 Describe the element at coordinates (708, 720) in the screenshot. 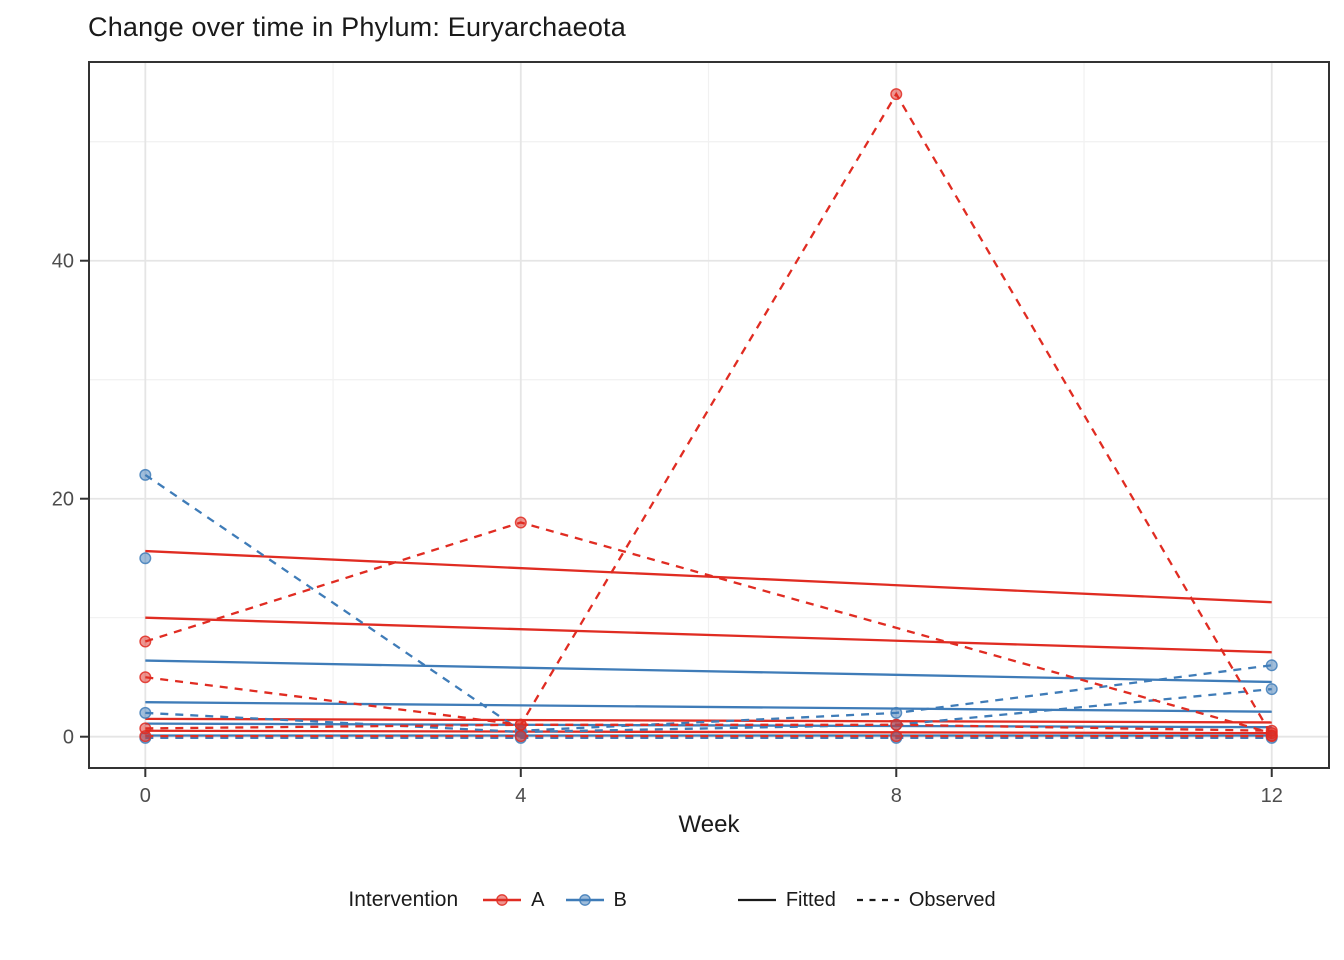

I see `fitted-line-A-subj3` at that location.